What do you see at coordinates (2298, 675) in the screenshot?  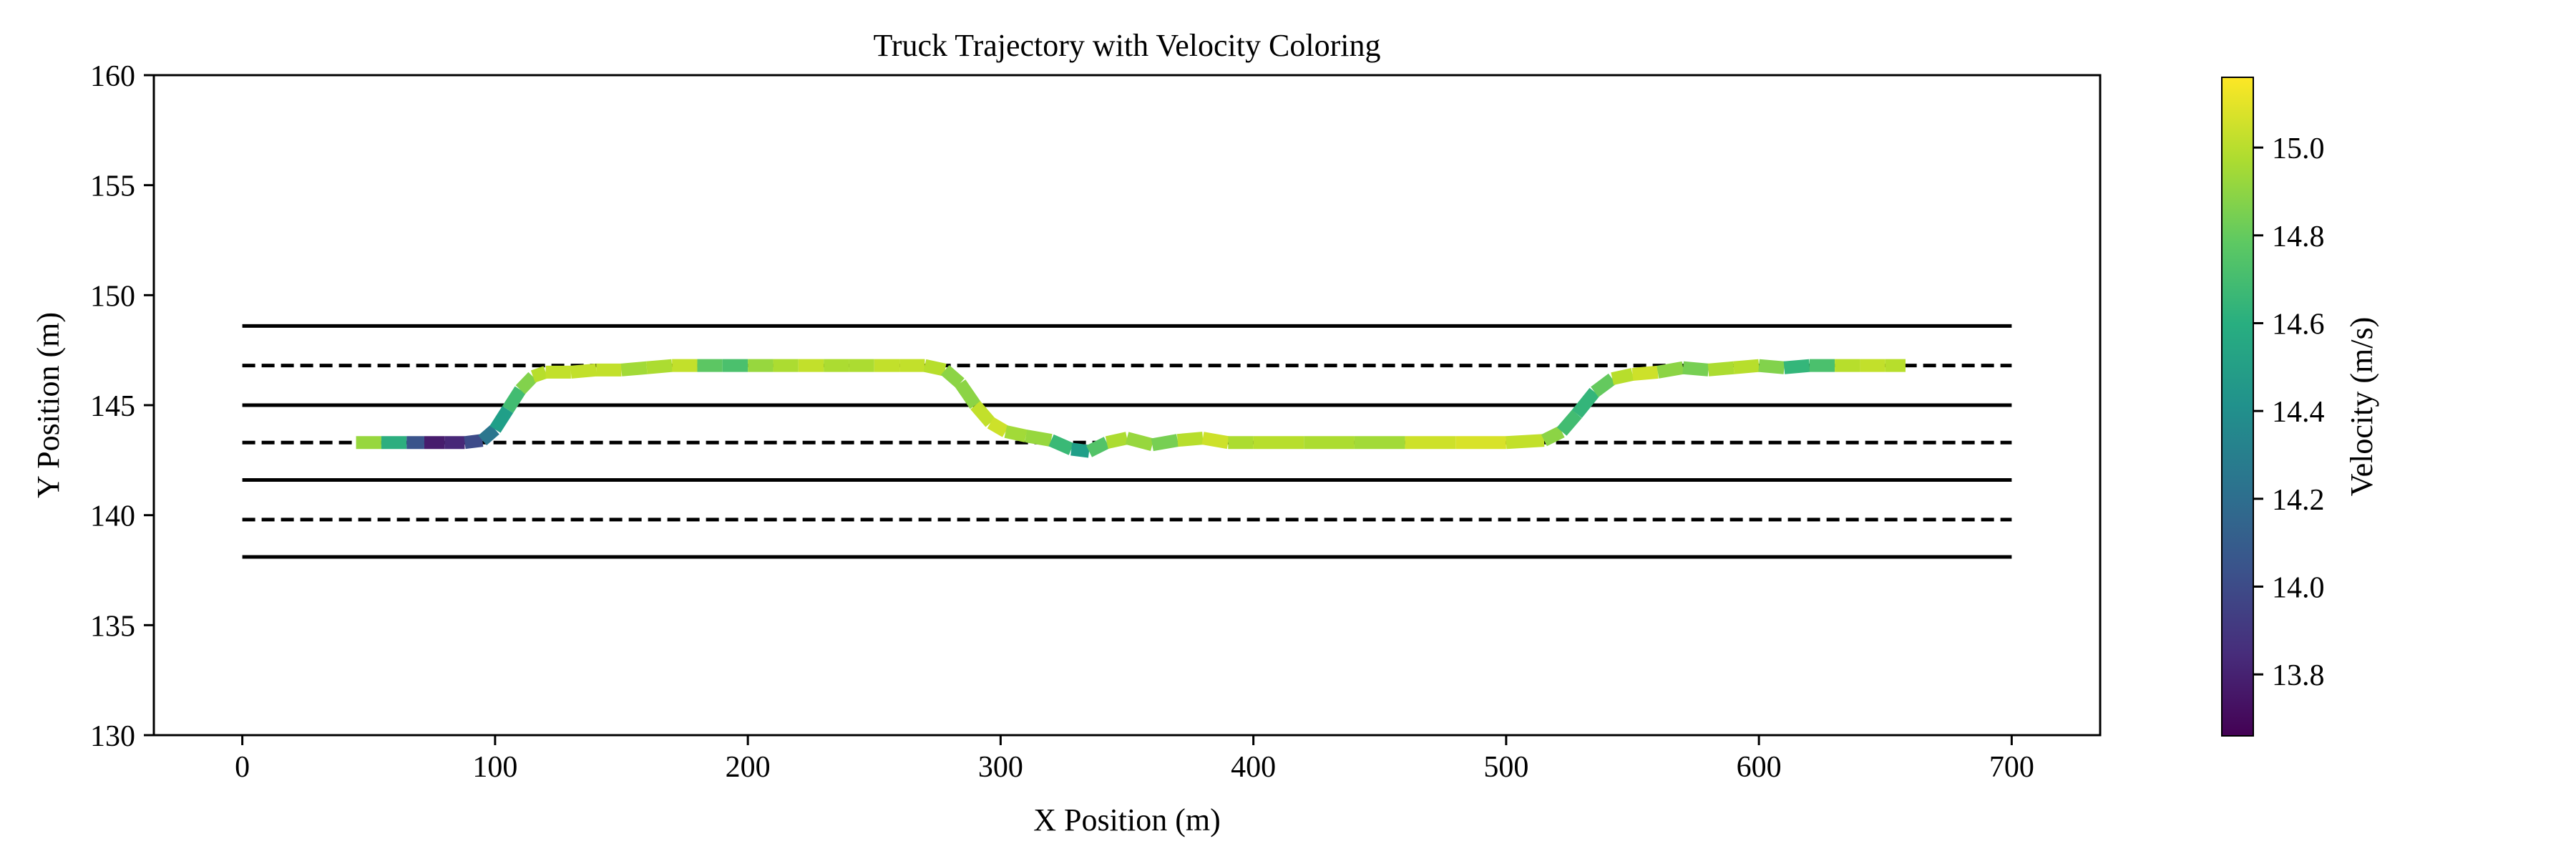 I see `colorbar-tick-label: 13.8` at bounding box center [2298, 675].